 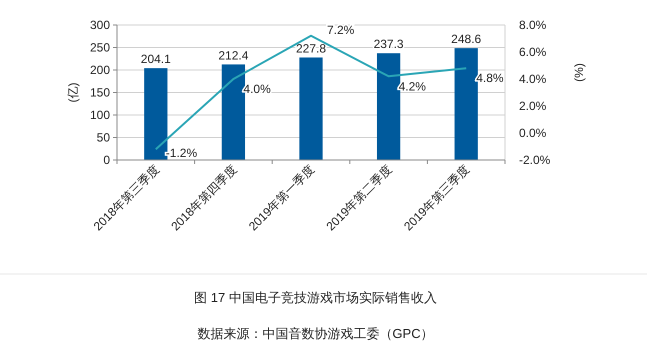 I want to click on y-tick-label: 50, so click(x=103, y=137).